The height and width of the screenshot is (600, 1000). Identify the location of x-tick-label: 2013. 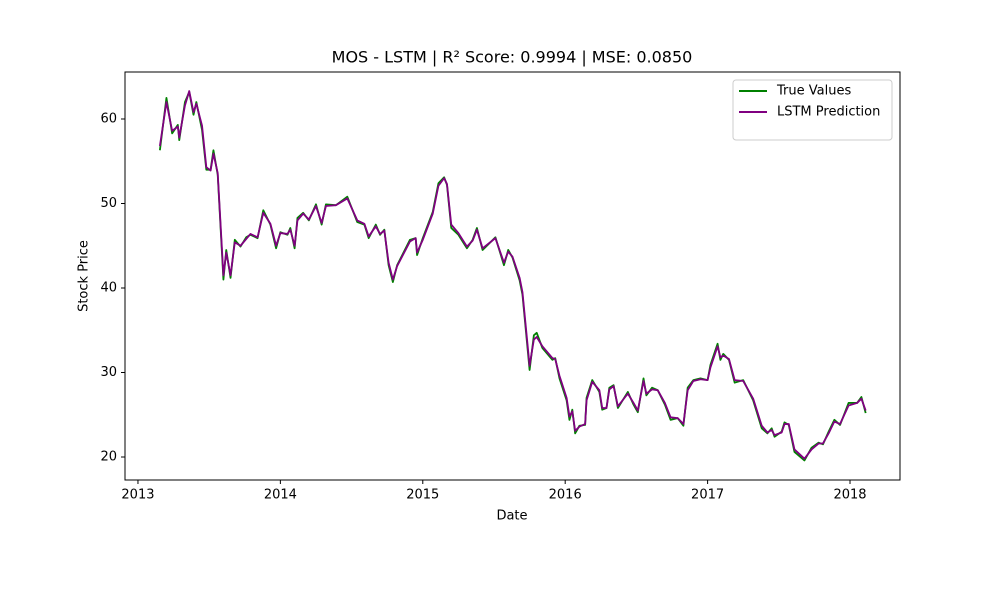
(137, 495).